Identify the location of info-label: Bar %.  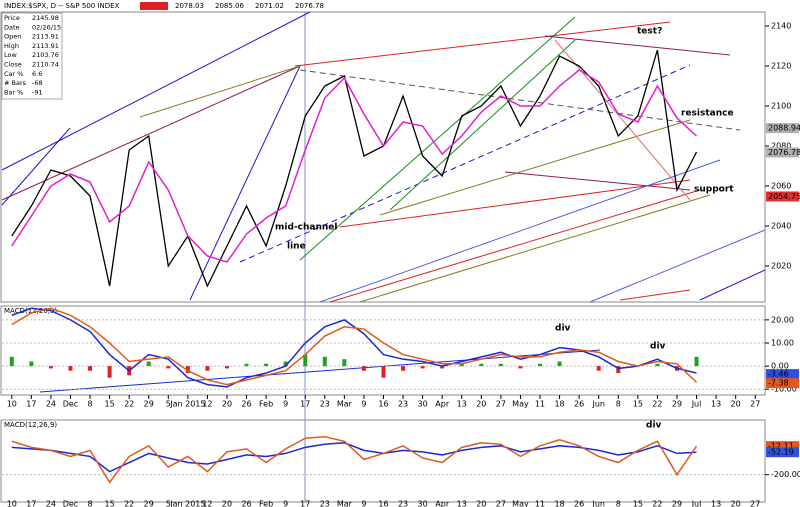
(13, 92).